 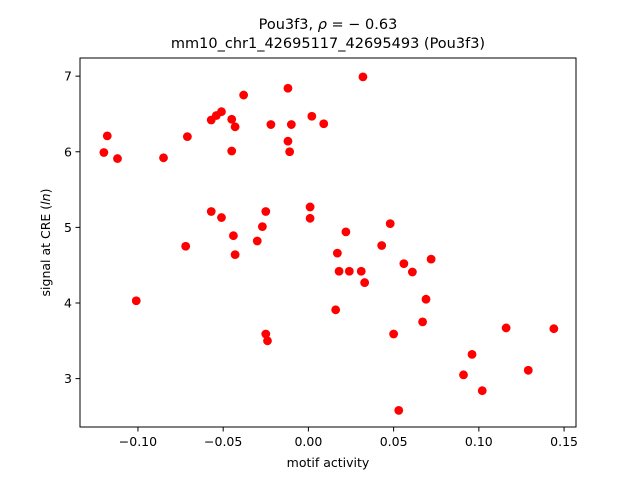 I want to click on x-tick-label: 0.15, so click(x=564, y=441).